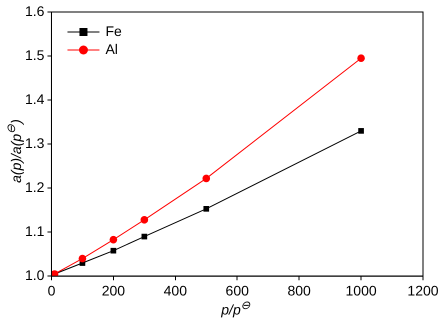 The image size is (447, 331). What do you see at coordinates (423, 290) in the screenshot?
I see `x-tick-label: 1200` at bounding box center [423, 290].